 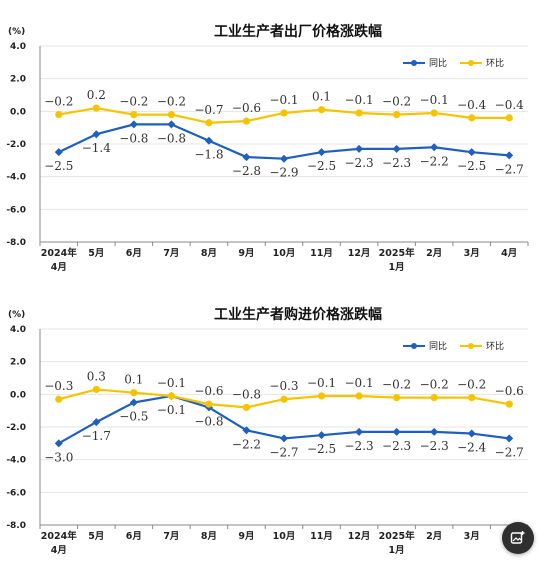 What do you see at coordinates (134, 253) in the screenshot?
I see `x-tick-label: 6月` at bounding box center [134, 253].